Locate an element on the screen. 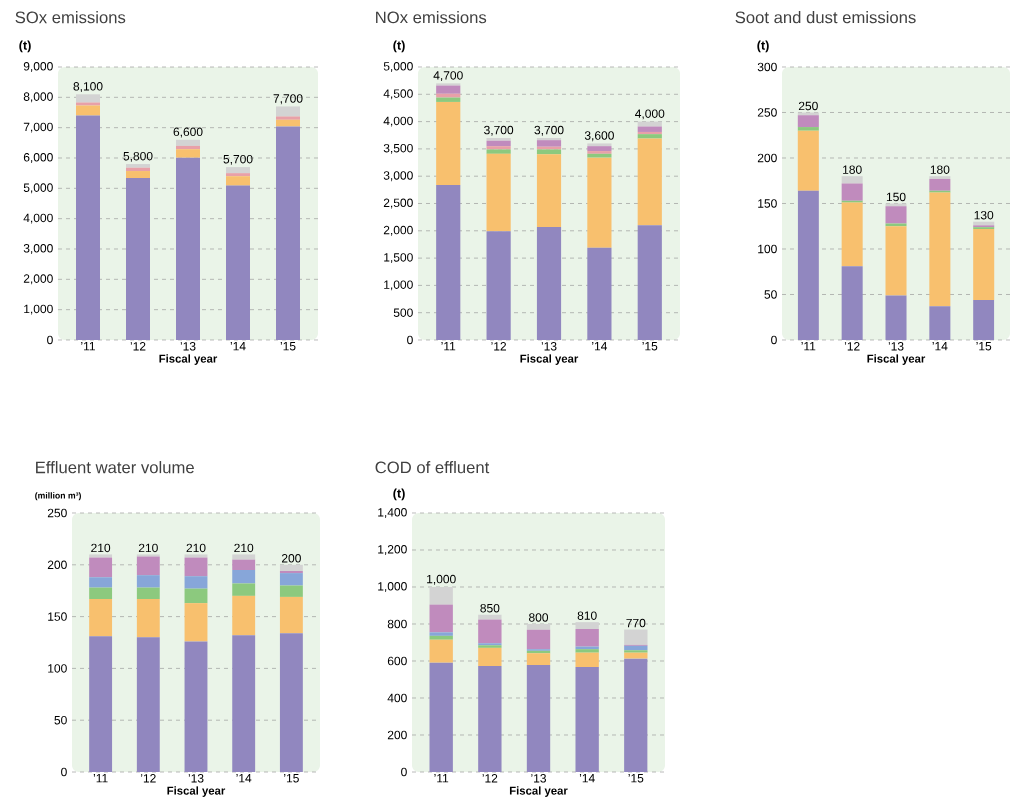  total-label: 210 is located at coordinates (244, 548).